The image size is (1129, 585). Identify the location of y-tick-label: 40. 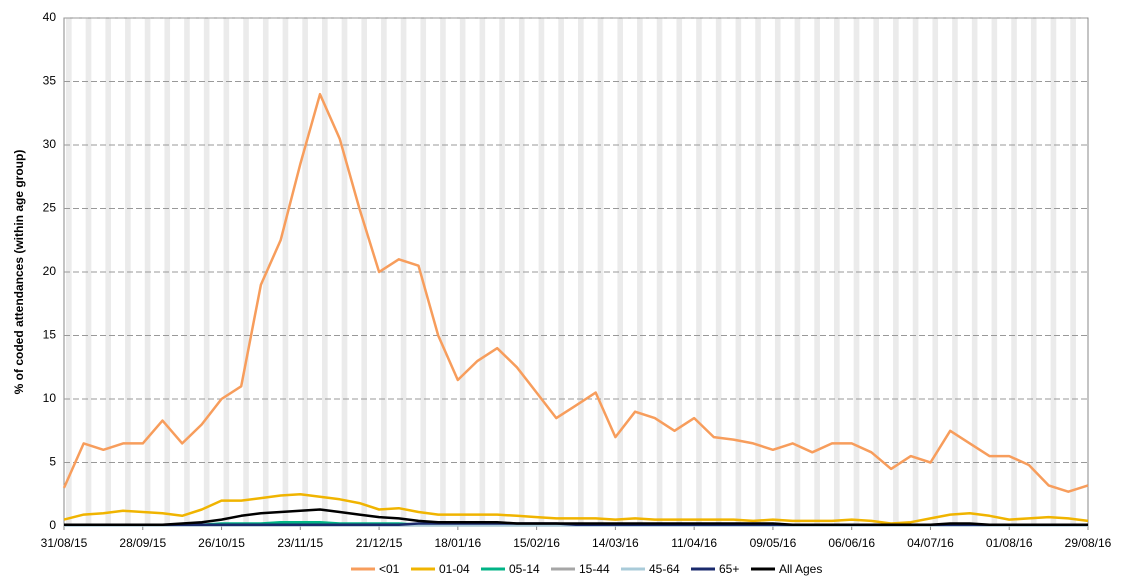
(50, 17).